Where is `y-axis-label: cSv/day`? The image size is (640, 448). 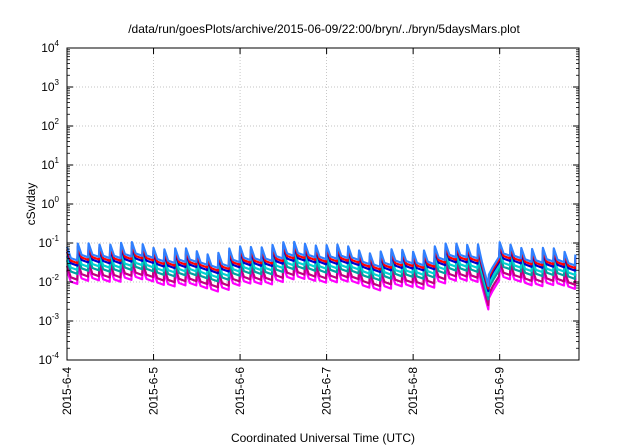
y-axis-label: cSv/day is located at coordinates (31, 204).